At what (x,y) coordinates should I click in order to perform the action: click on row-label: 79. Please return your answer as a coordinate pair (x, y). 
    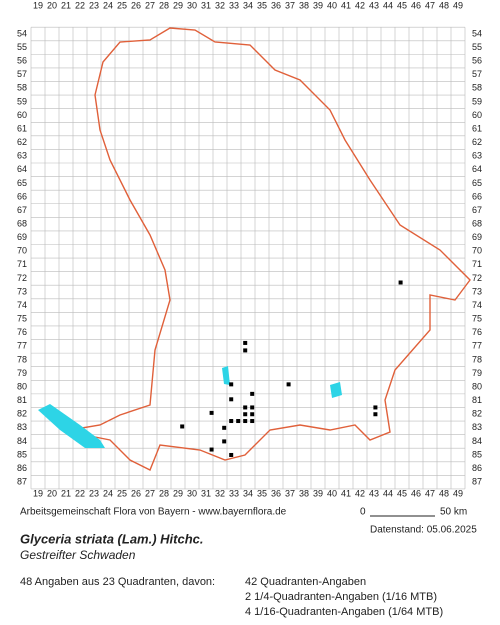
    Looking at the image, I should click on (477, 373).